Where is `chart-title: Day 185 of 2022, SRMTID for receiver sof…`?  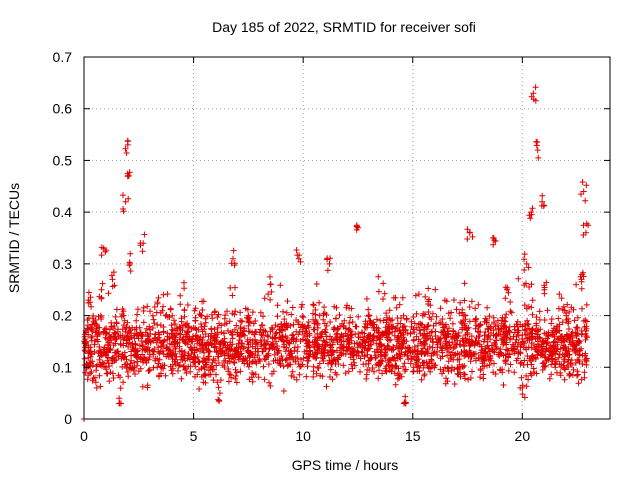 chart-title: Day 185 of 2022, SRMTID for receiver sof… is located at coordinates (344, 27).